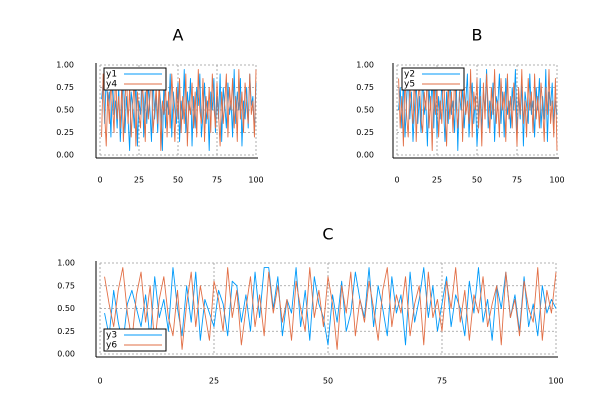 Image resolution: width=600 pixels, height=400 pixels. I want to click on legend-label-y4: y4, so click(111, 85).